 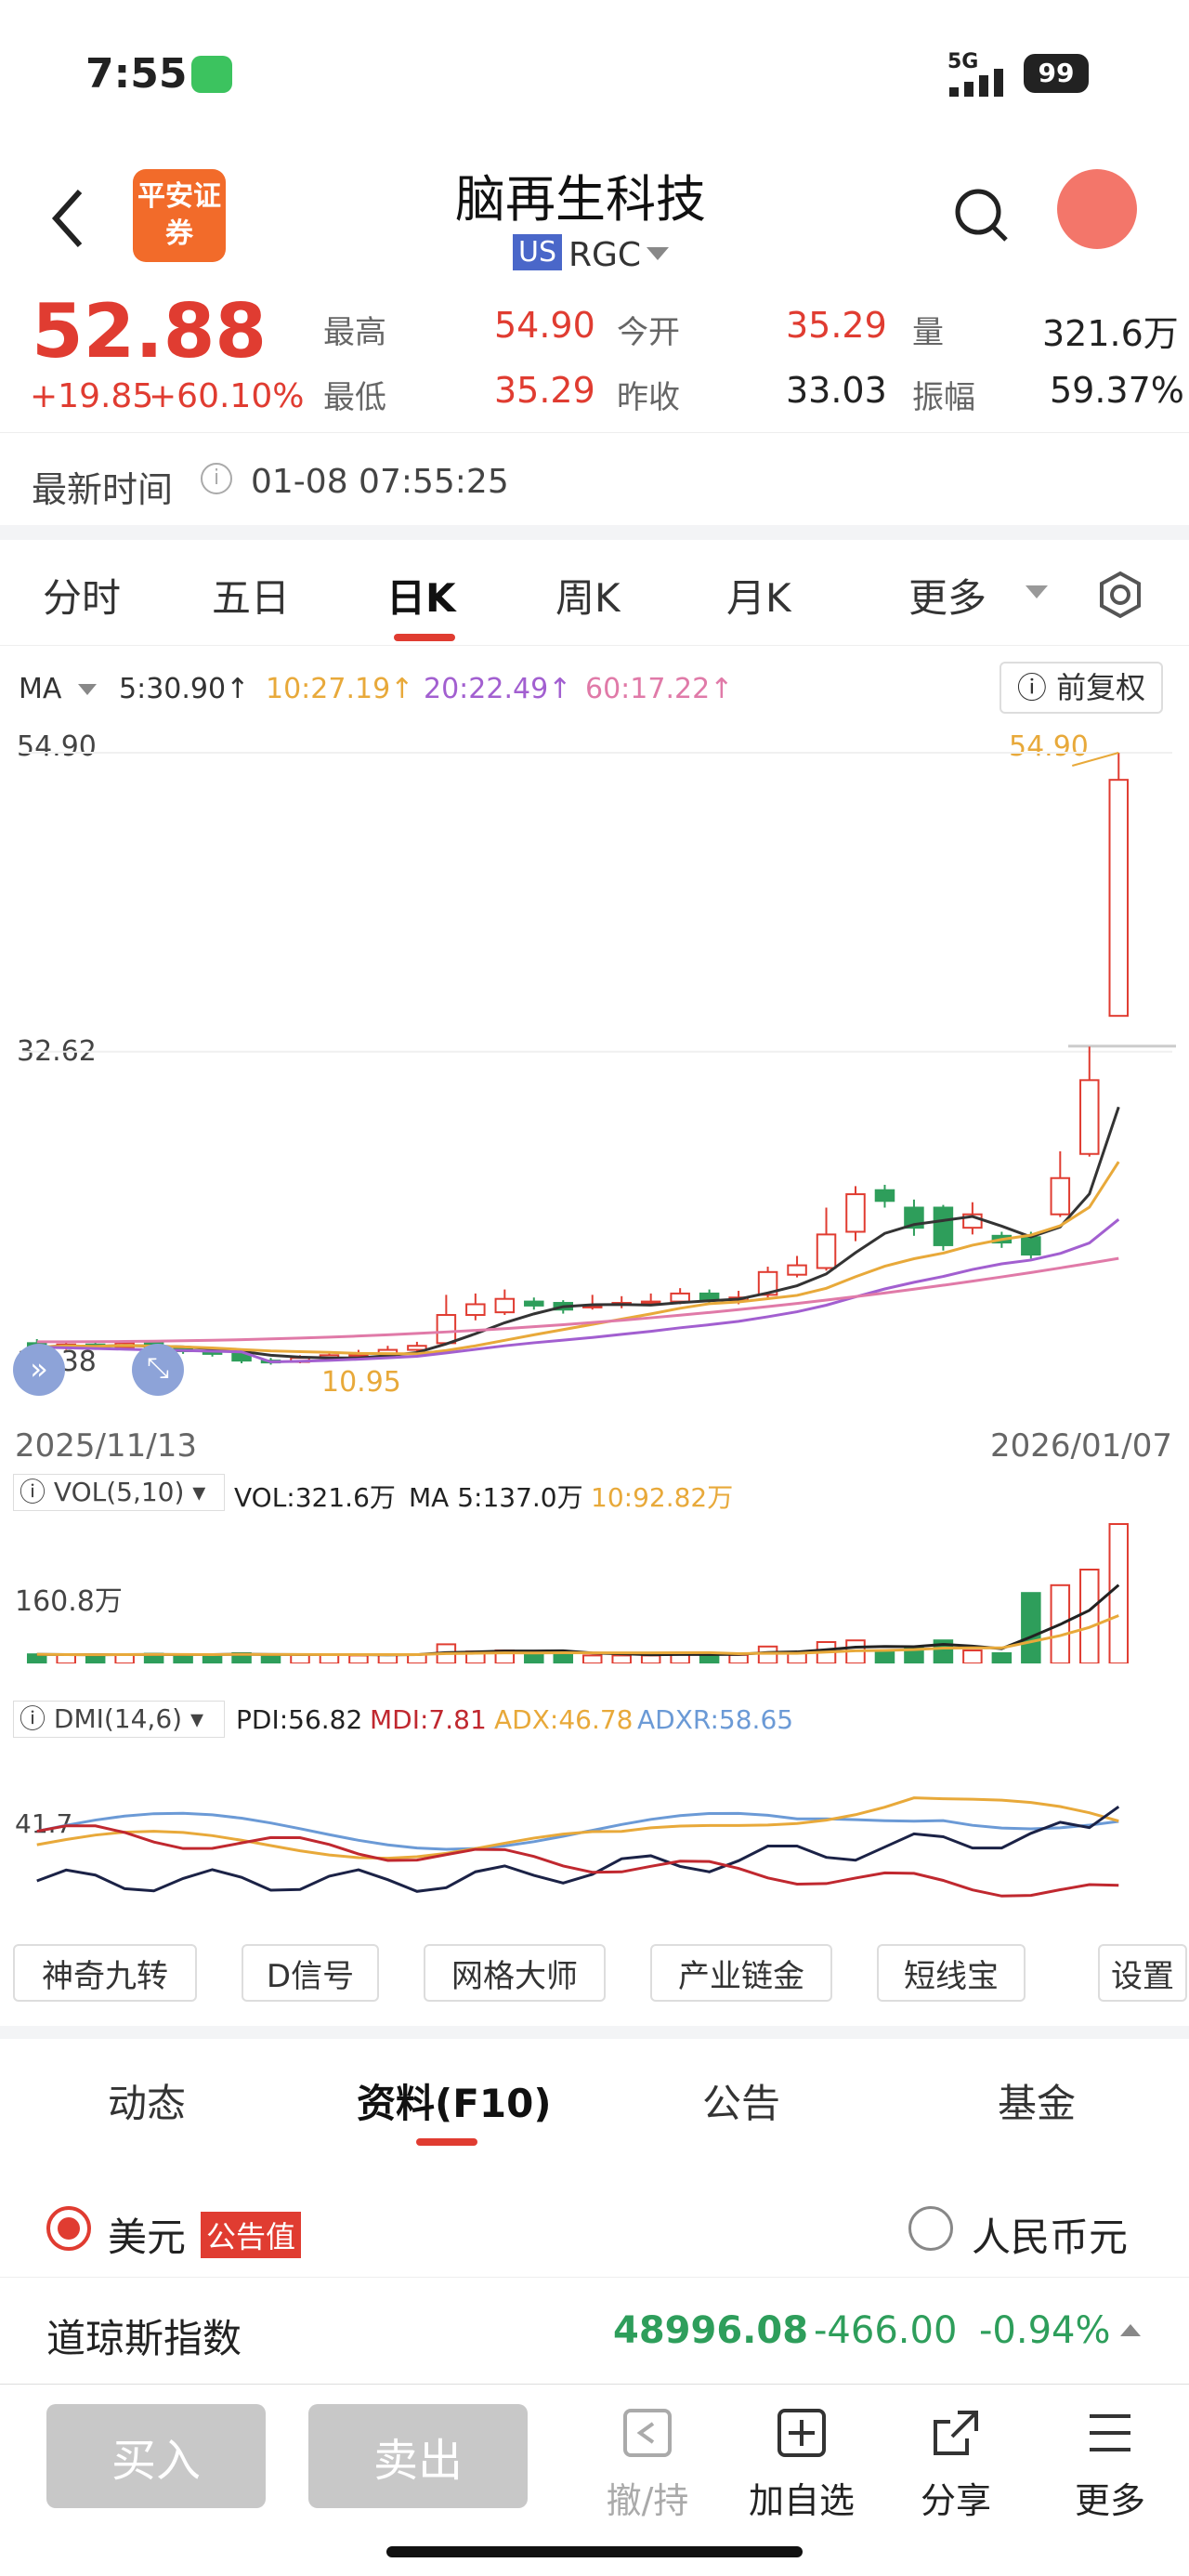 What do you see at coordinates (418, 2456) in the screenshot?
I see `sell-button: 卖出` at bounding box center [418, 2456].